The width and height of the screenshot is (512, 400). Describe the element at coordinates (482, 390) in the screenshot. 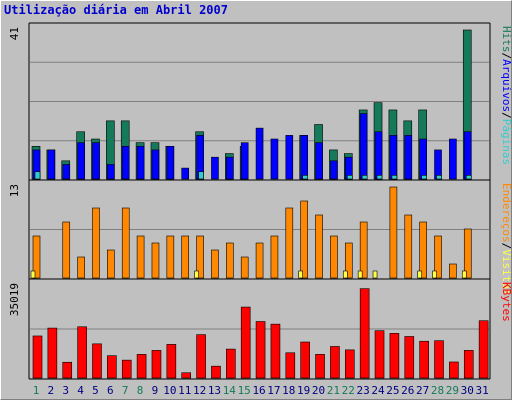

I see `x-tick-label: 31` at that location.